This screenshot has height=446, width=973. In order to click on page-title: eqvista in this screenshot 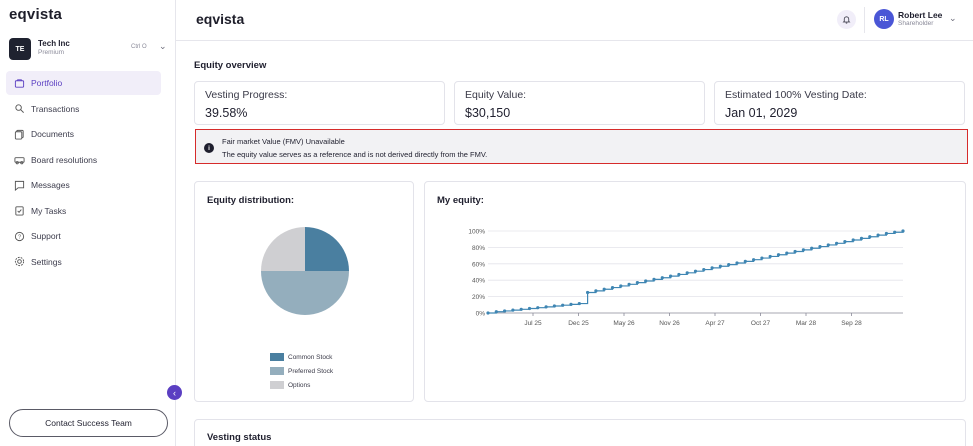, I will do `click(220, 19)`.